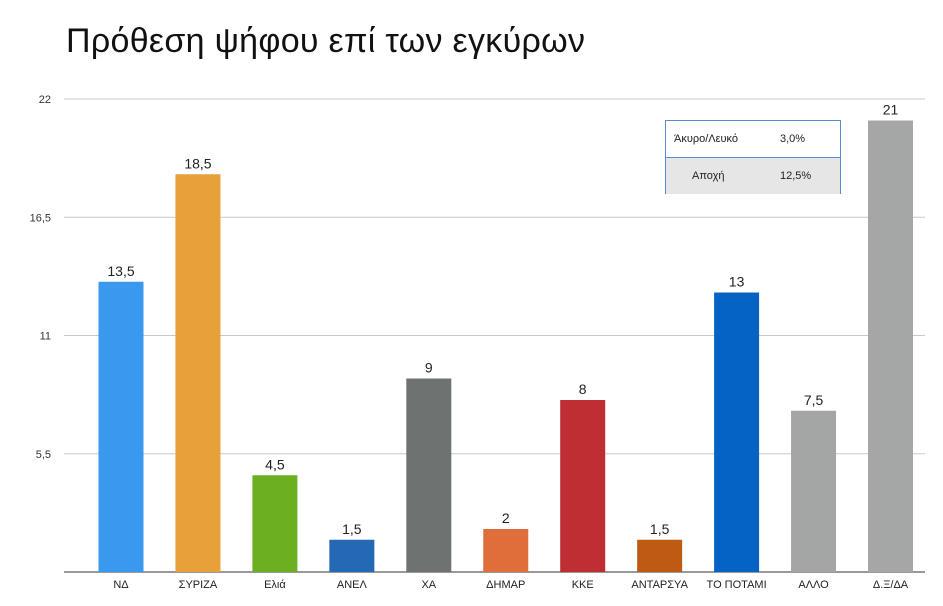 The height and width of the screenshot is (606, 943). I want to click on y-tick-label: 11, so click(45, 337).